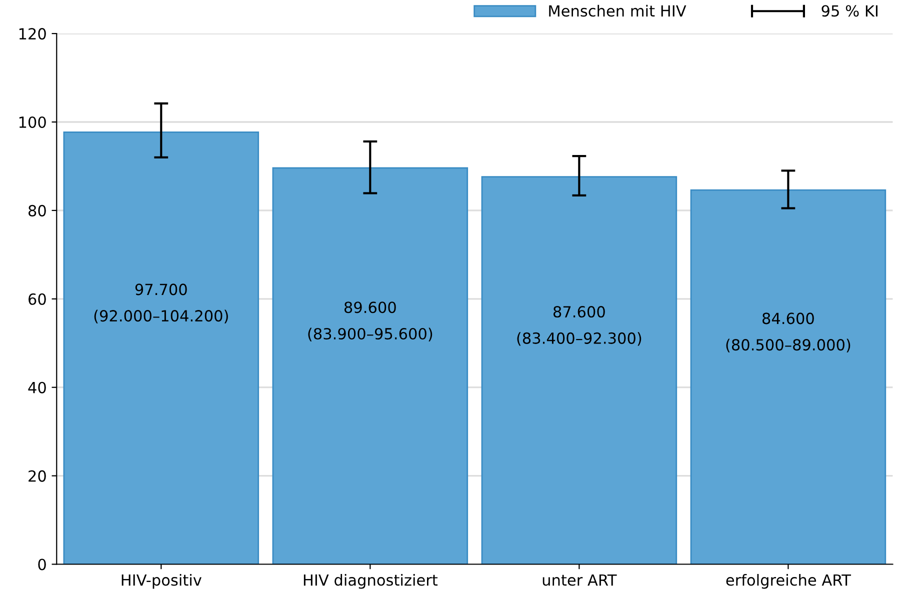 The image size is (899, 610). I want to click on y-tick-label: 100, so click(32, 122).